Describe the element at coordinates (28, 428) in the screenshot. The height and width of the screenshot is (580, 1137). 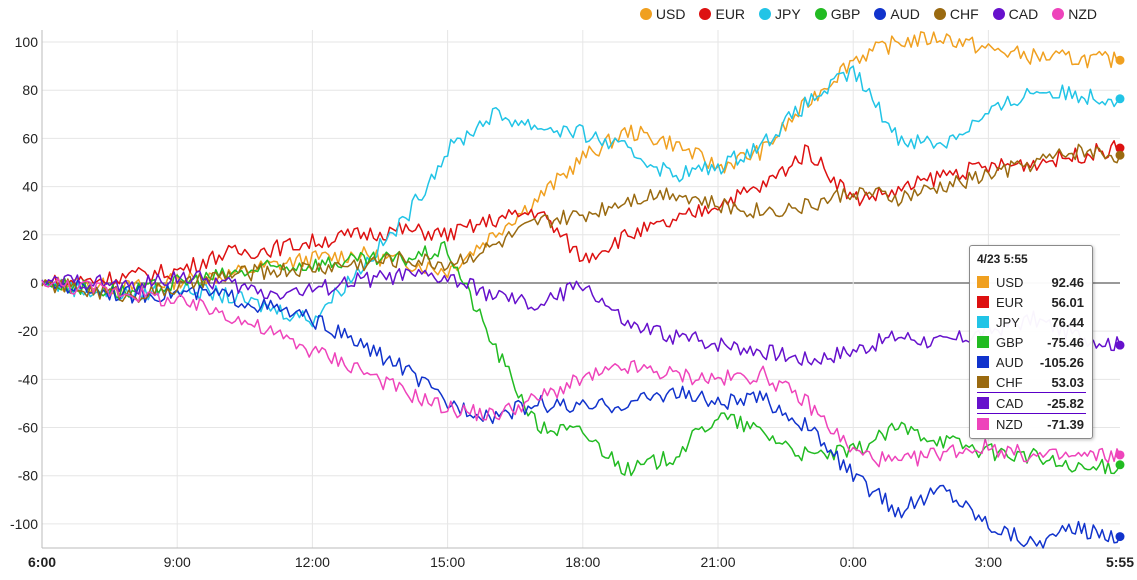
I see `y-tick-label: -60` at that location.